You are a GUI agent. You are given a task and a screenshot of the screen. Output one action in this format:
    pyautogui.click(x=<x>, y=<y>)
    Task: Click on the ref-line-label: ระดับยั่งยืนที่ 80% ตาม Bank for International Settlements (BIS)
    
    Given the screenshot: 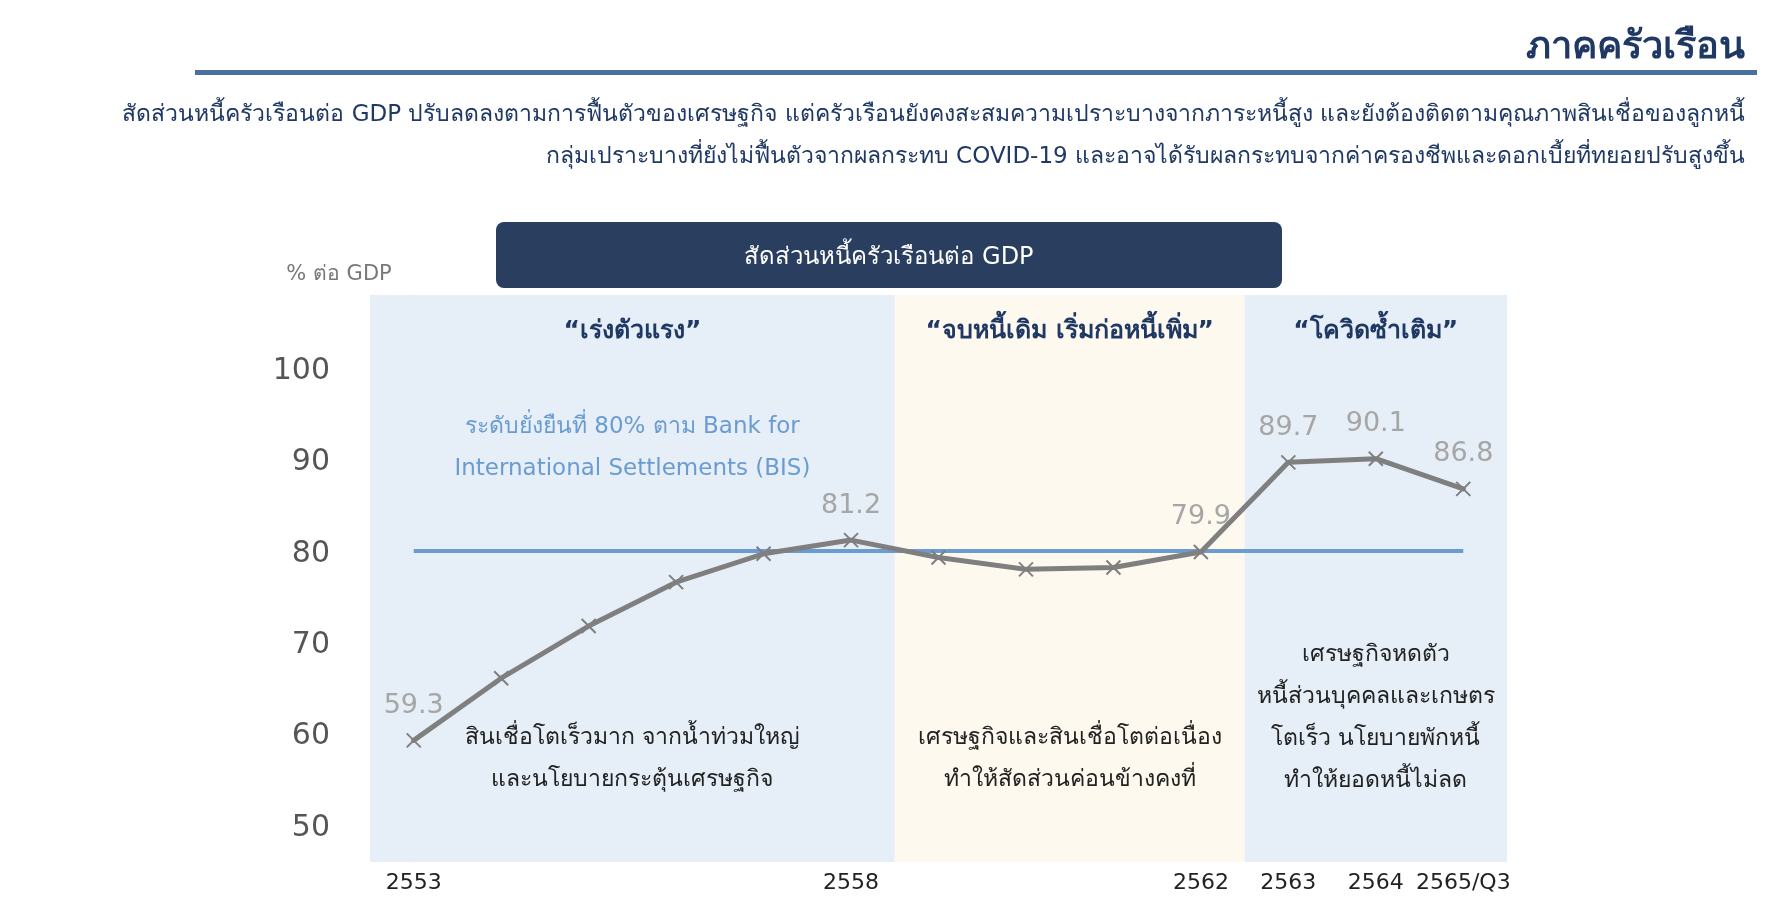 What is the action you would take?
    pyautogui.click(x=632, y=444)
    